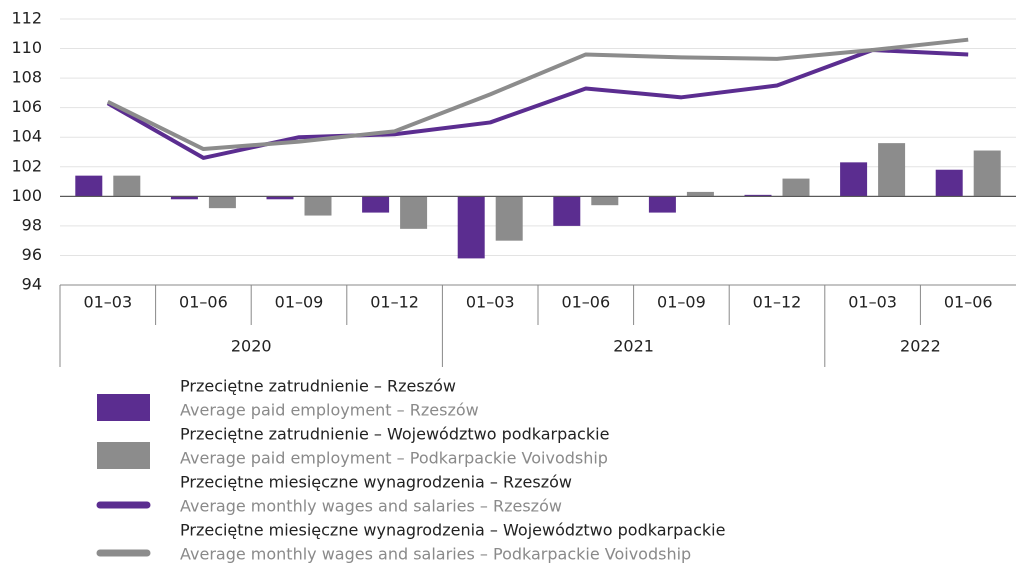  Describe the element at coordinates (26, 136) in the screenshot. I see `y-tick-label: 104` at that location.